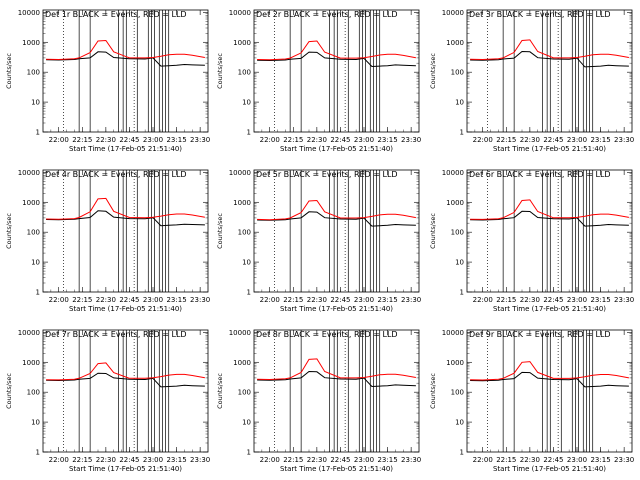  What do you see at coordinates (540, 174) in the screenshot?
I see `plot-title: Det 6r BLACK = Events, RED = LLD` at bounding box center [540, 174].